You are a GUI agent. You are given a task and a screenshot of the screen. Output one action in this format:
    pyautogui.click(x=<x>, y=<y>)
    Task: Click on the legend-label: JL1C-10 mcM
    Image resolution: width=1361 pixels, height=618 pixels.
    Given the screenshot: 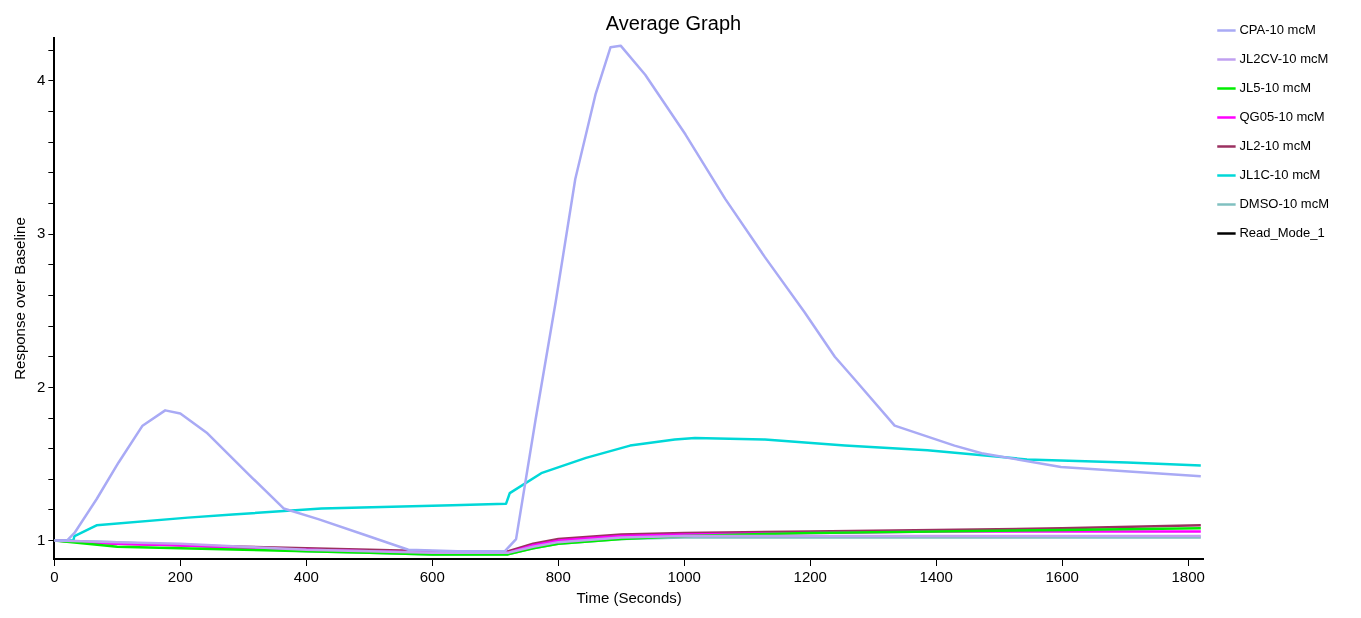 What is the action you would take?
    pyautogui.click(x=1280, y=175)
    